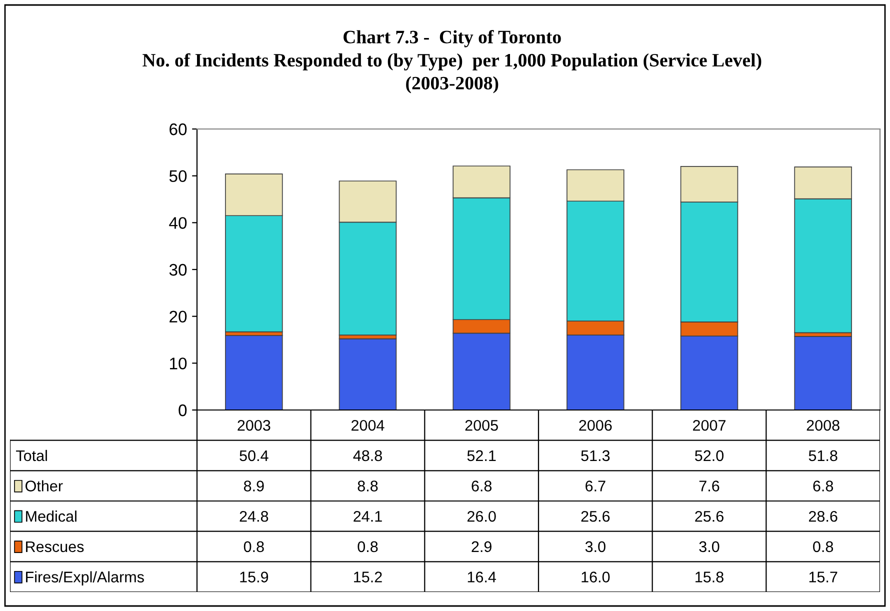 The image size is (890, 611). What do you see at coordinates (85, 578) in the screenshot?
I see `legend-label: Fires/Expl/Alarms` at bounding box center [85, 578].